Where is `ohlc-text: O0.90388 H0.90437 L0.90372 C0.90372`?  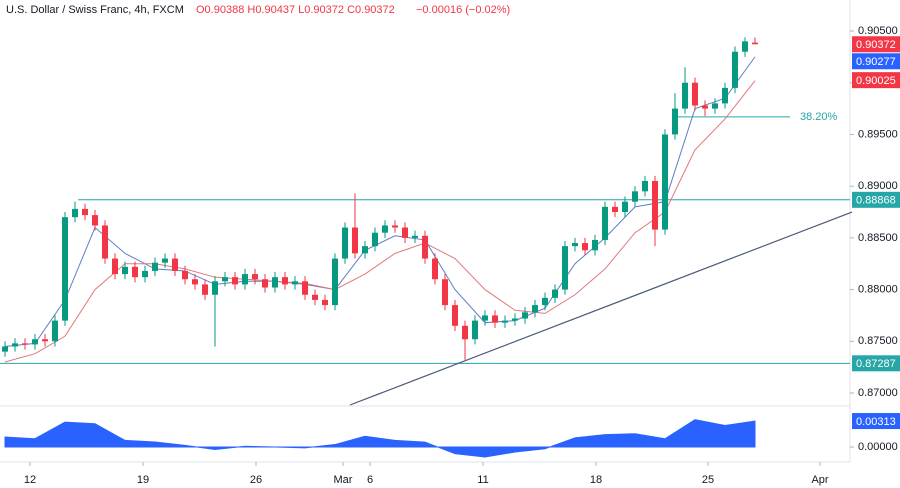 ohlc-text: O0.90388 H0.90437 L0.90372 C0.90372 is located at coordinates (295, 10).